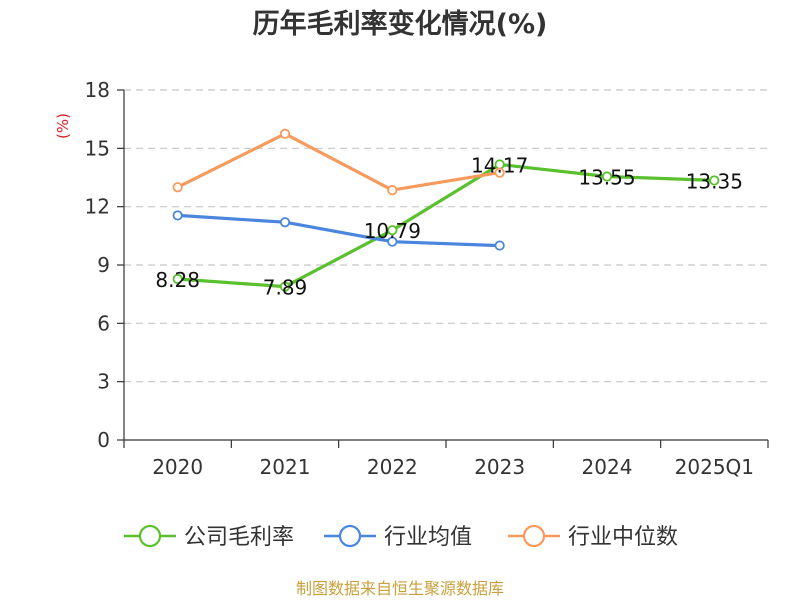 This screenshot has width=800, height=604. I want to click on x-tick-label: 2022, so click(392, 467).